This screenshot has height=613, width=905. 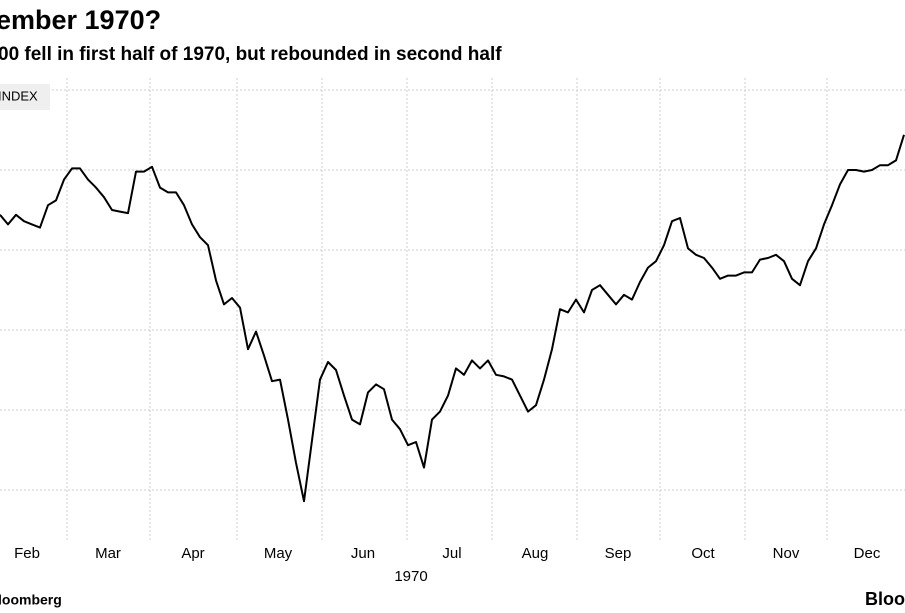 What do you see at coordinates (80, 20) in the screenshot?
I see `chart-title: ember 1970?` at bounding box center [80, 20].